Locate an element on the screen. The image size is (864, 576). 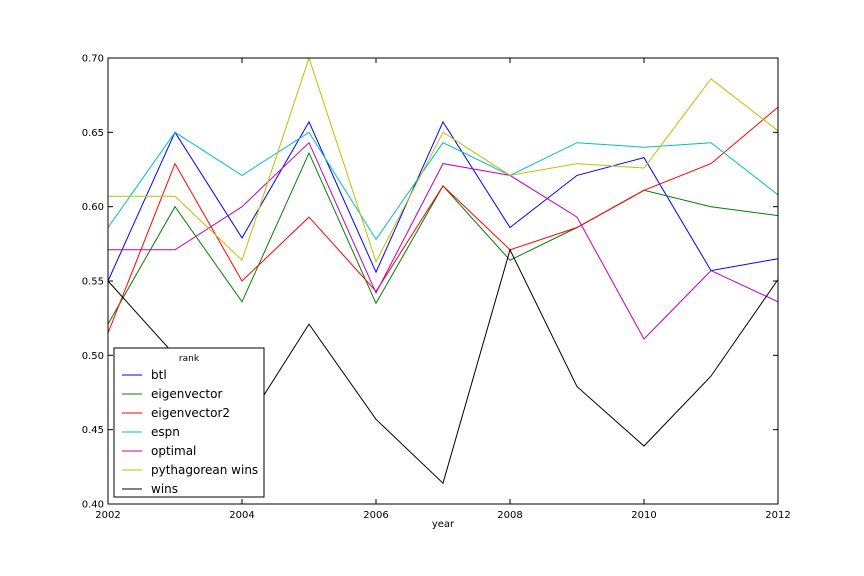
legend-entry-wins: wins is located at coordinates (150, 489).